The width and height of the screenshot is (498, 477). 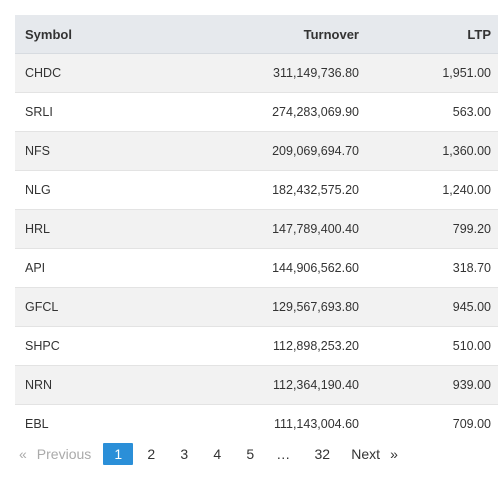 I want to click on cell-symbol: NFS, so click(x=85, y=151).